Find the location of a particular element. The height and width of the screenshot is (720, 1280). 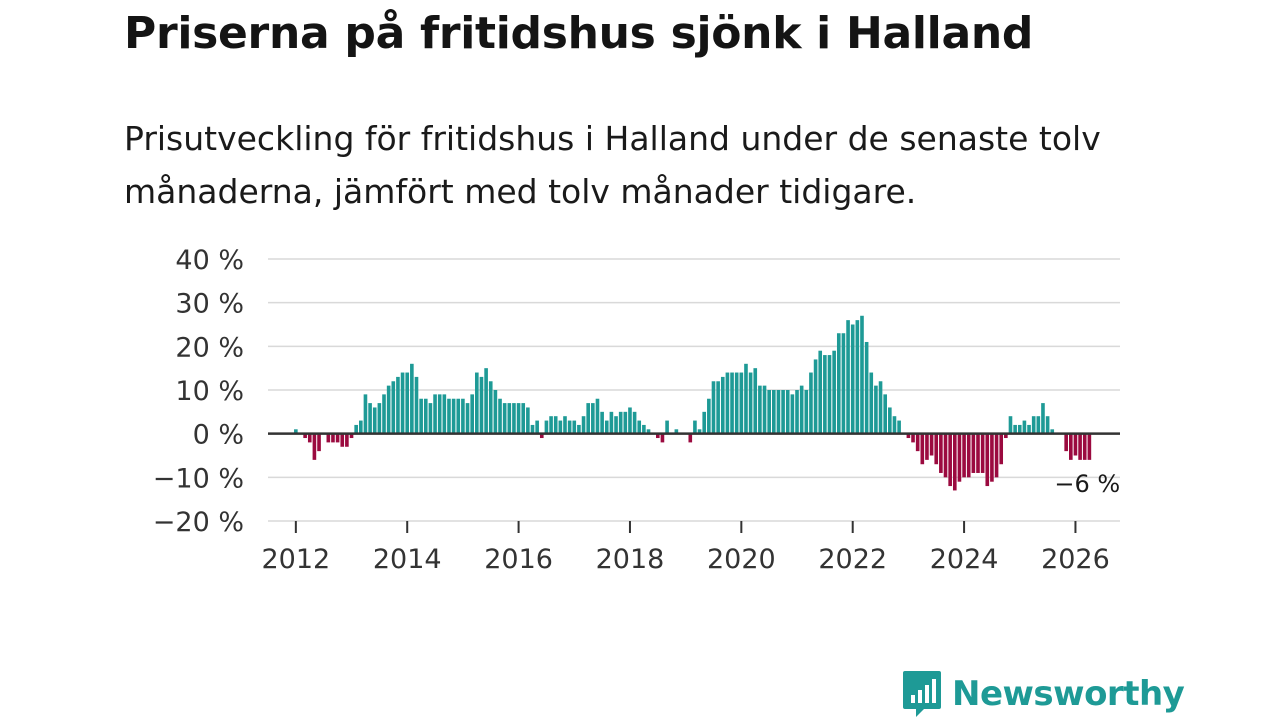

y-tick-label: 30 % is located at coordinates (209, 304).